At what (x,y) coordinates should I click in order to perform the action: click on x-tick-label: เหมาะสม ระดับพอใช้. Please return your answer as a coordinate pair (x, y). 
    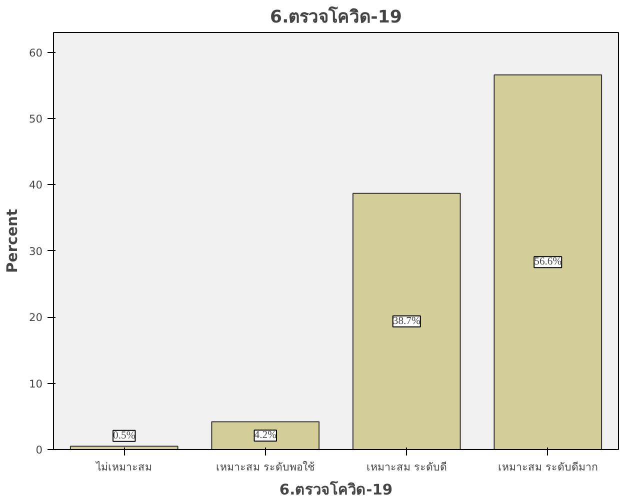
    Looking at the image, I should click on (265, 467).